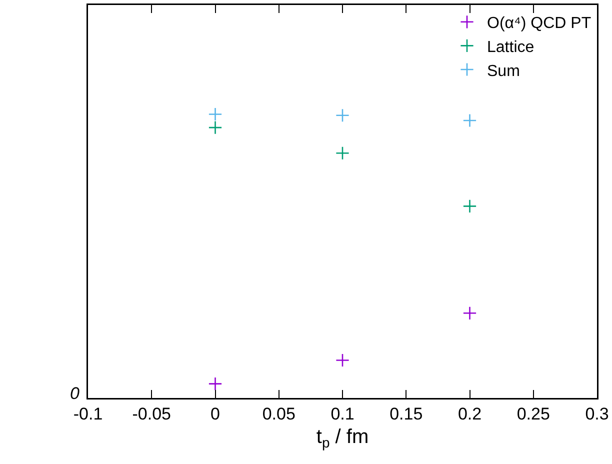 This screenshot has width=612, height=464. What do you see at coordinates (215, 414) in the screenshot?
I see `x-tick-label: 0` at bounding box center [215, 414].